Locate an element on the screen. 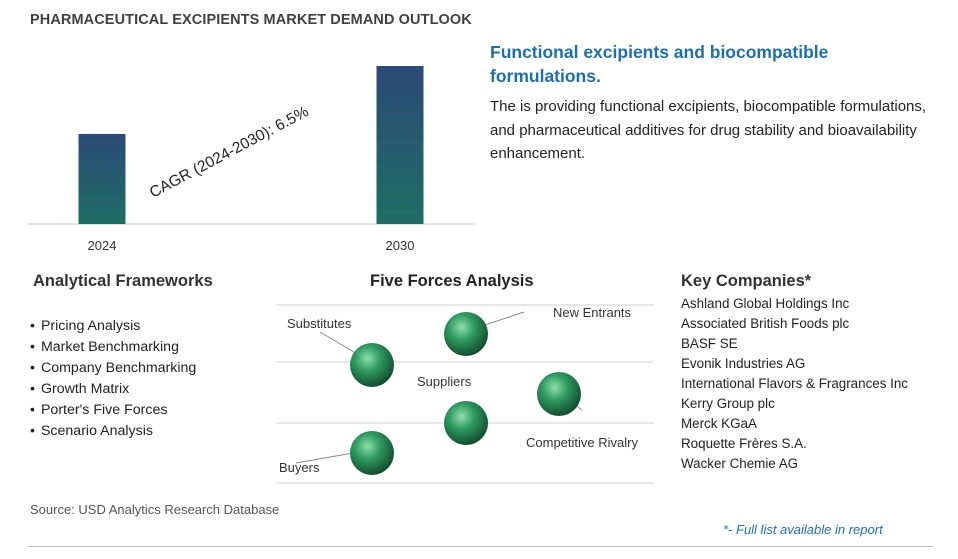 The image size is (958, 559). substitutes-sphere is located at coordinates (372, 365).